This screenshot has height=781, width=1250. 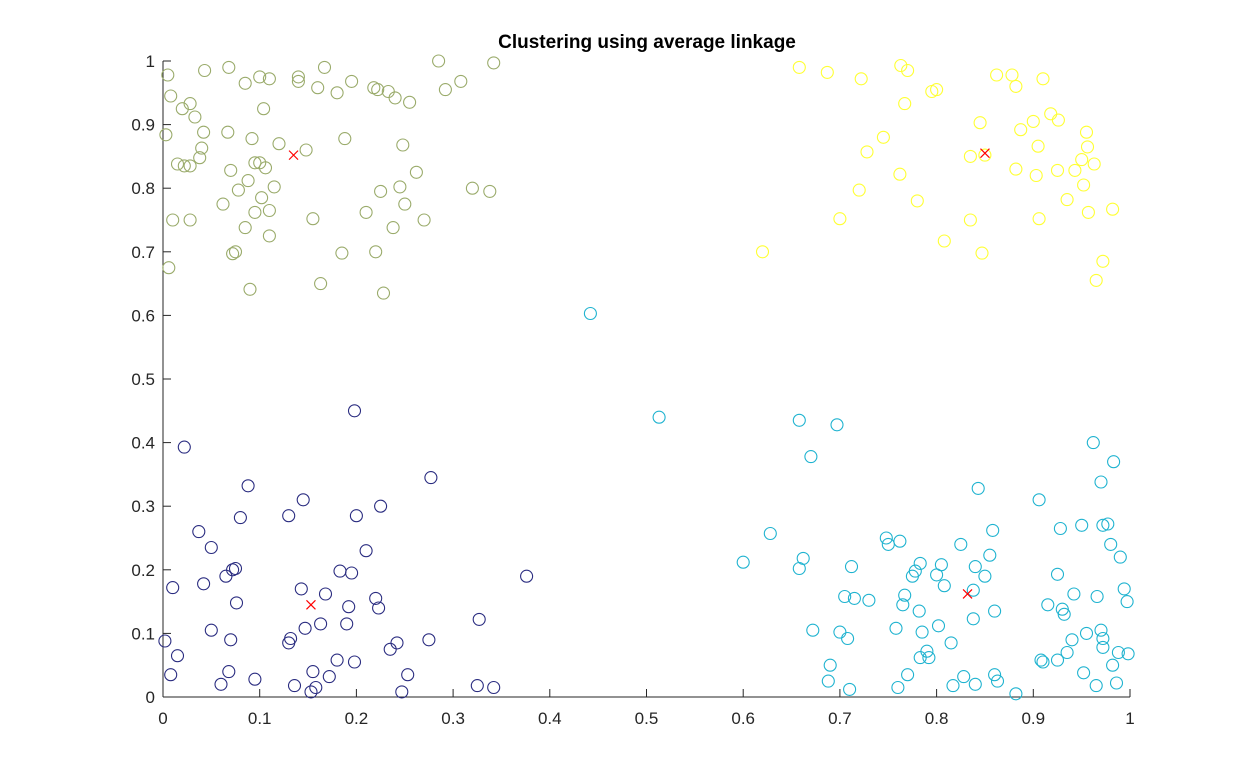 What do you see at coordinates (357, 718) in the screenshot?
I see `x-tick-label: 0.2` at bounding box center [357, 718].